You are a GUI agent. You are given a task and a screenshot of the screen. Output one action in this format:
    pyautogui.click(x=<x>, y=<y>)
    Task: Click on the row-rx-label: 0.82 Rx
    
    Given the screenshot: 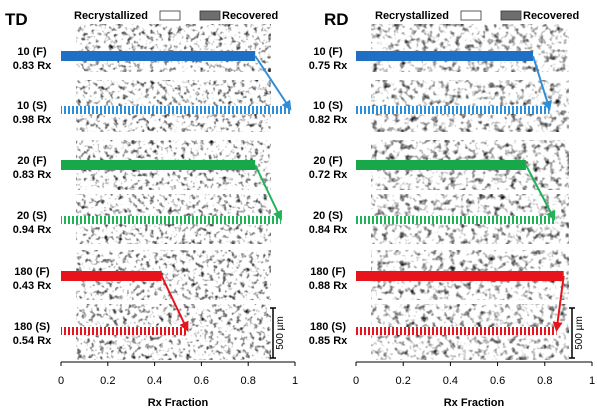 What is the action you would take?
    pyautogui.click(x=328, y=120)
    